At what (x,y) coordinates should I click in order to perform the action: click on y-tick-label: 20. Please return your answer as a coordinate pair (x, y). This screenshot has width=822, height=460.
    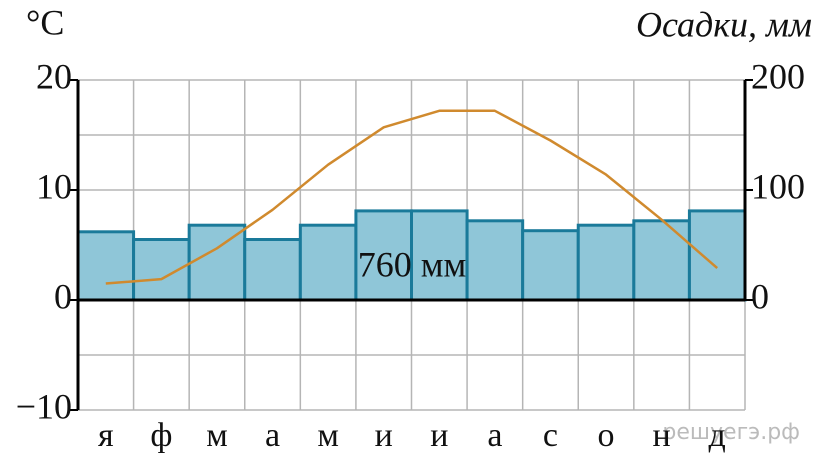
    Looking at the image, I should click on (54, 76).